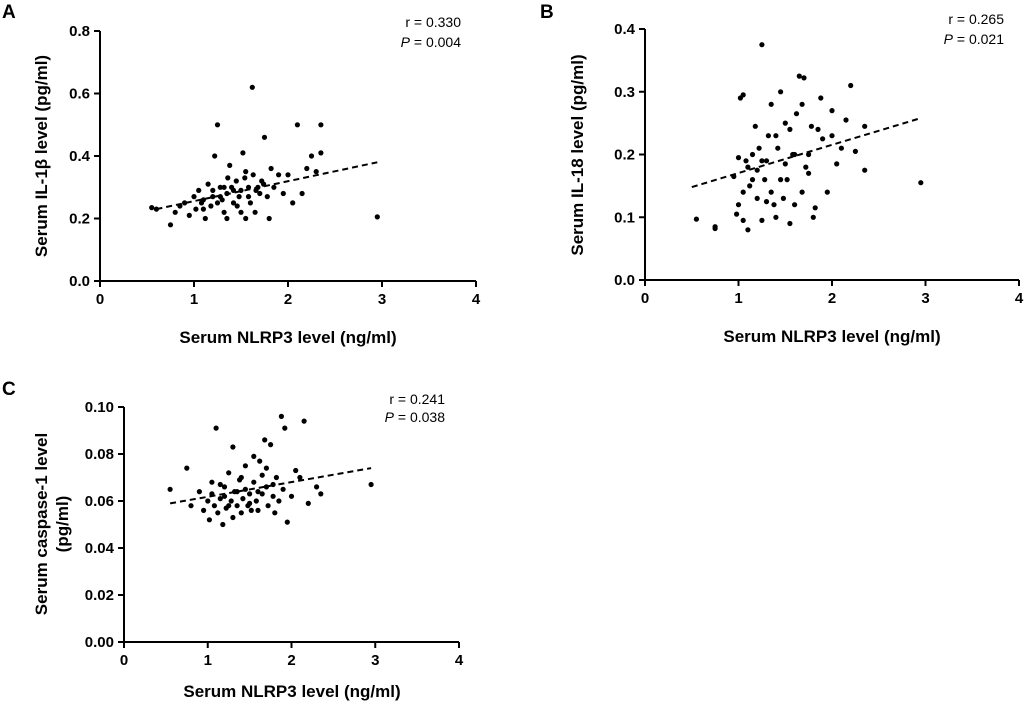 This screenshot has width=1026, height=704. I want to click on panel-a-y-label: Serum IL-1β level (pg/ml), so click(41, 156).